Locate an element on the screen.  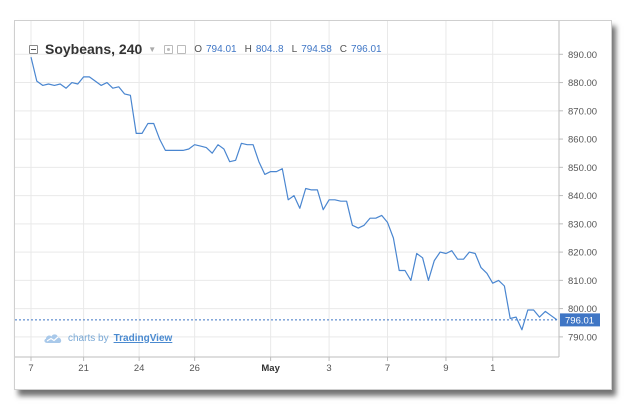
high-label: H is located at coordinates (248, 49).